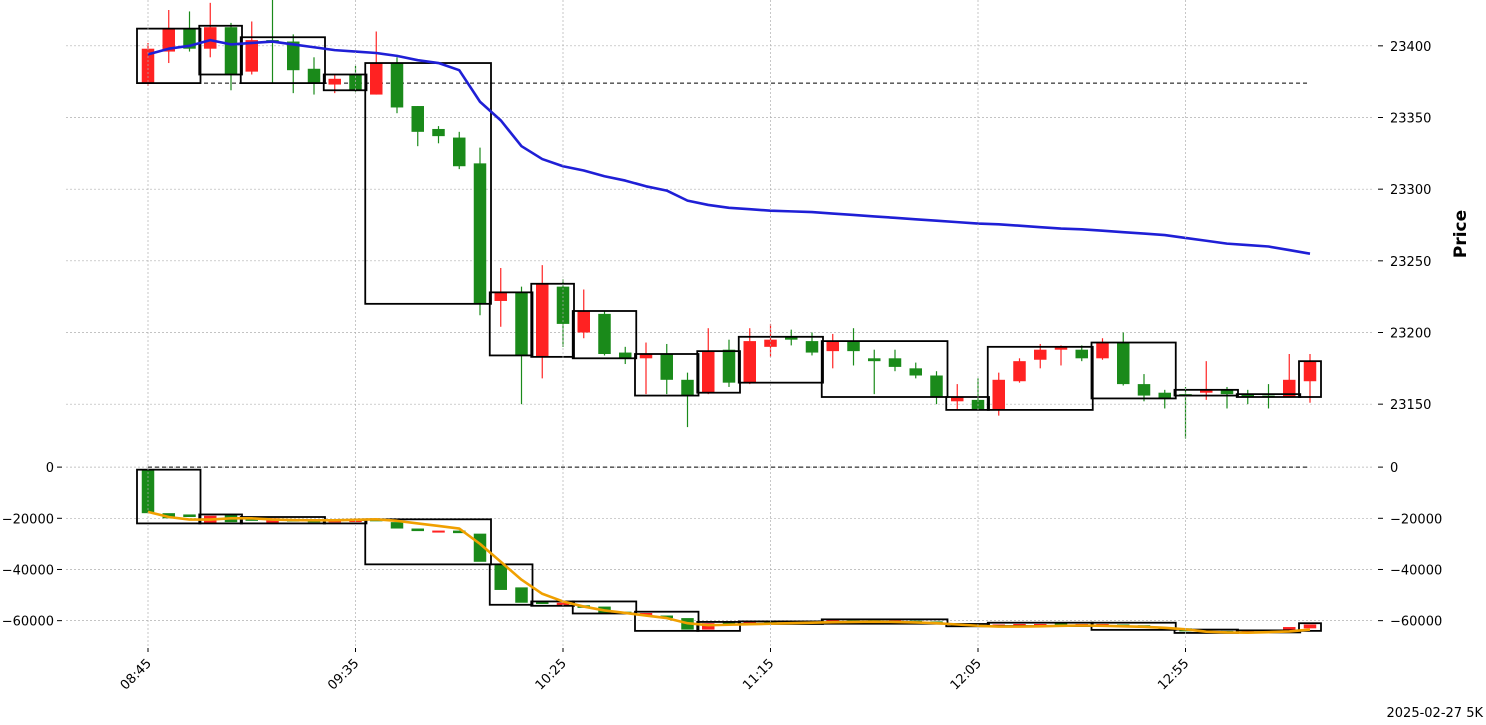  I want to click on indicator-right-tick-label: −40000, so click(1416, 570).